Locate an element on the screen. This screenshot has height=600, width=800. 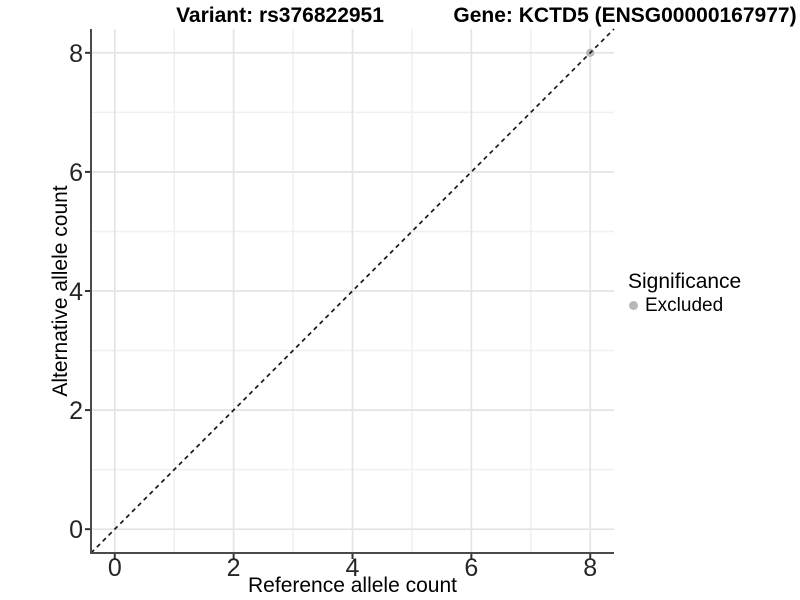
legend-item-excluded: Excluded is located at coordinates (685, 305).